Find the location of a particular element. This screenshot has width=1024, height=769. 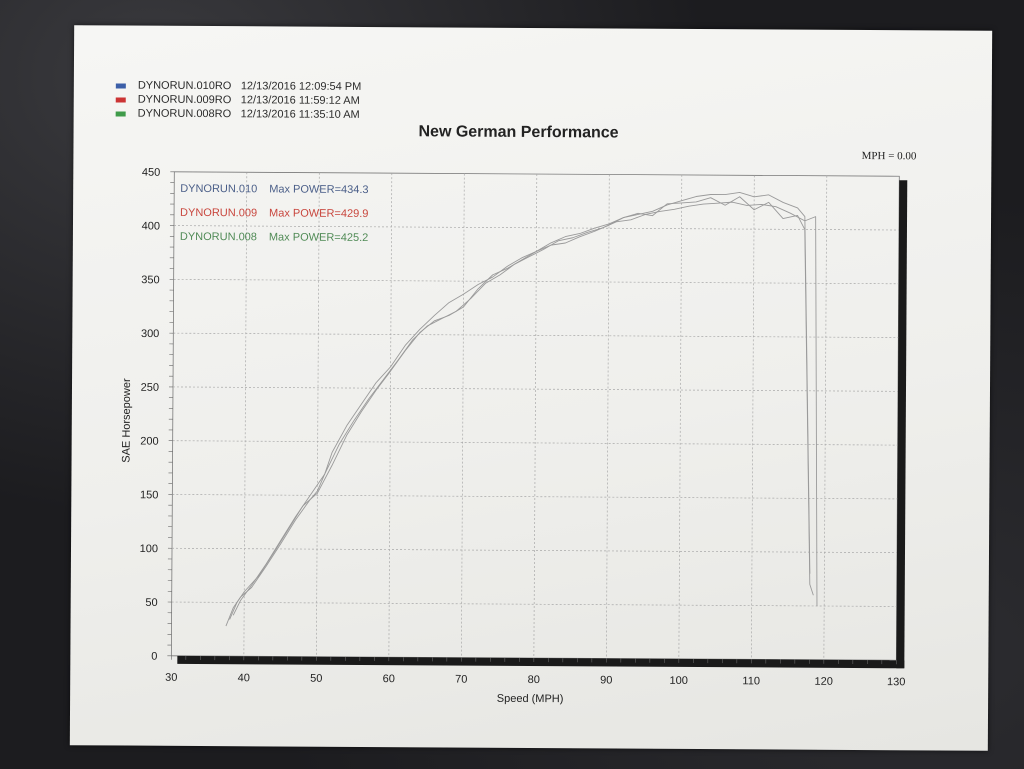

legend-date-008: 12/13/2016 11:35:10 AM is located at coordinates (300, 114).